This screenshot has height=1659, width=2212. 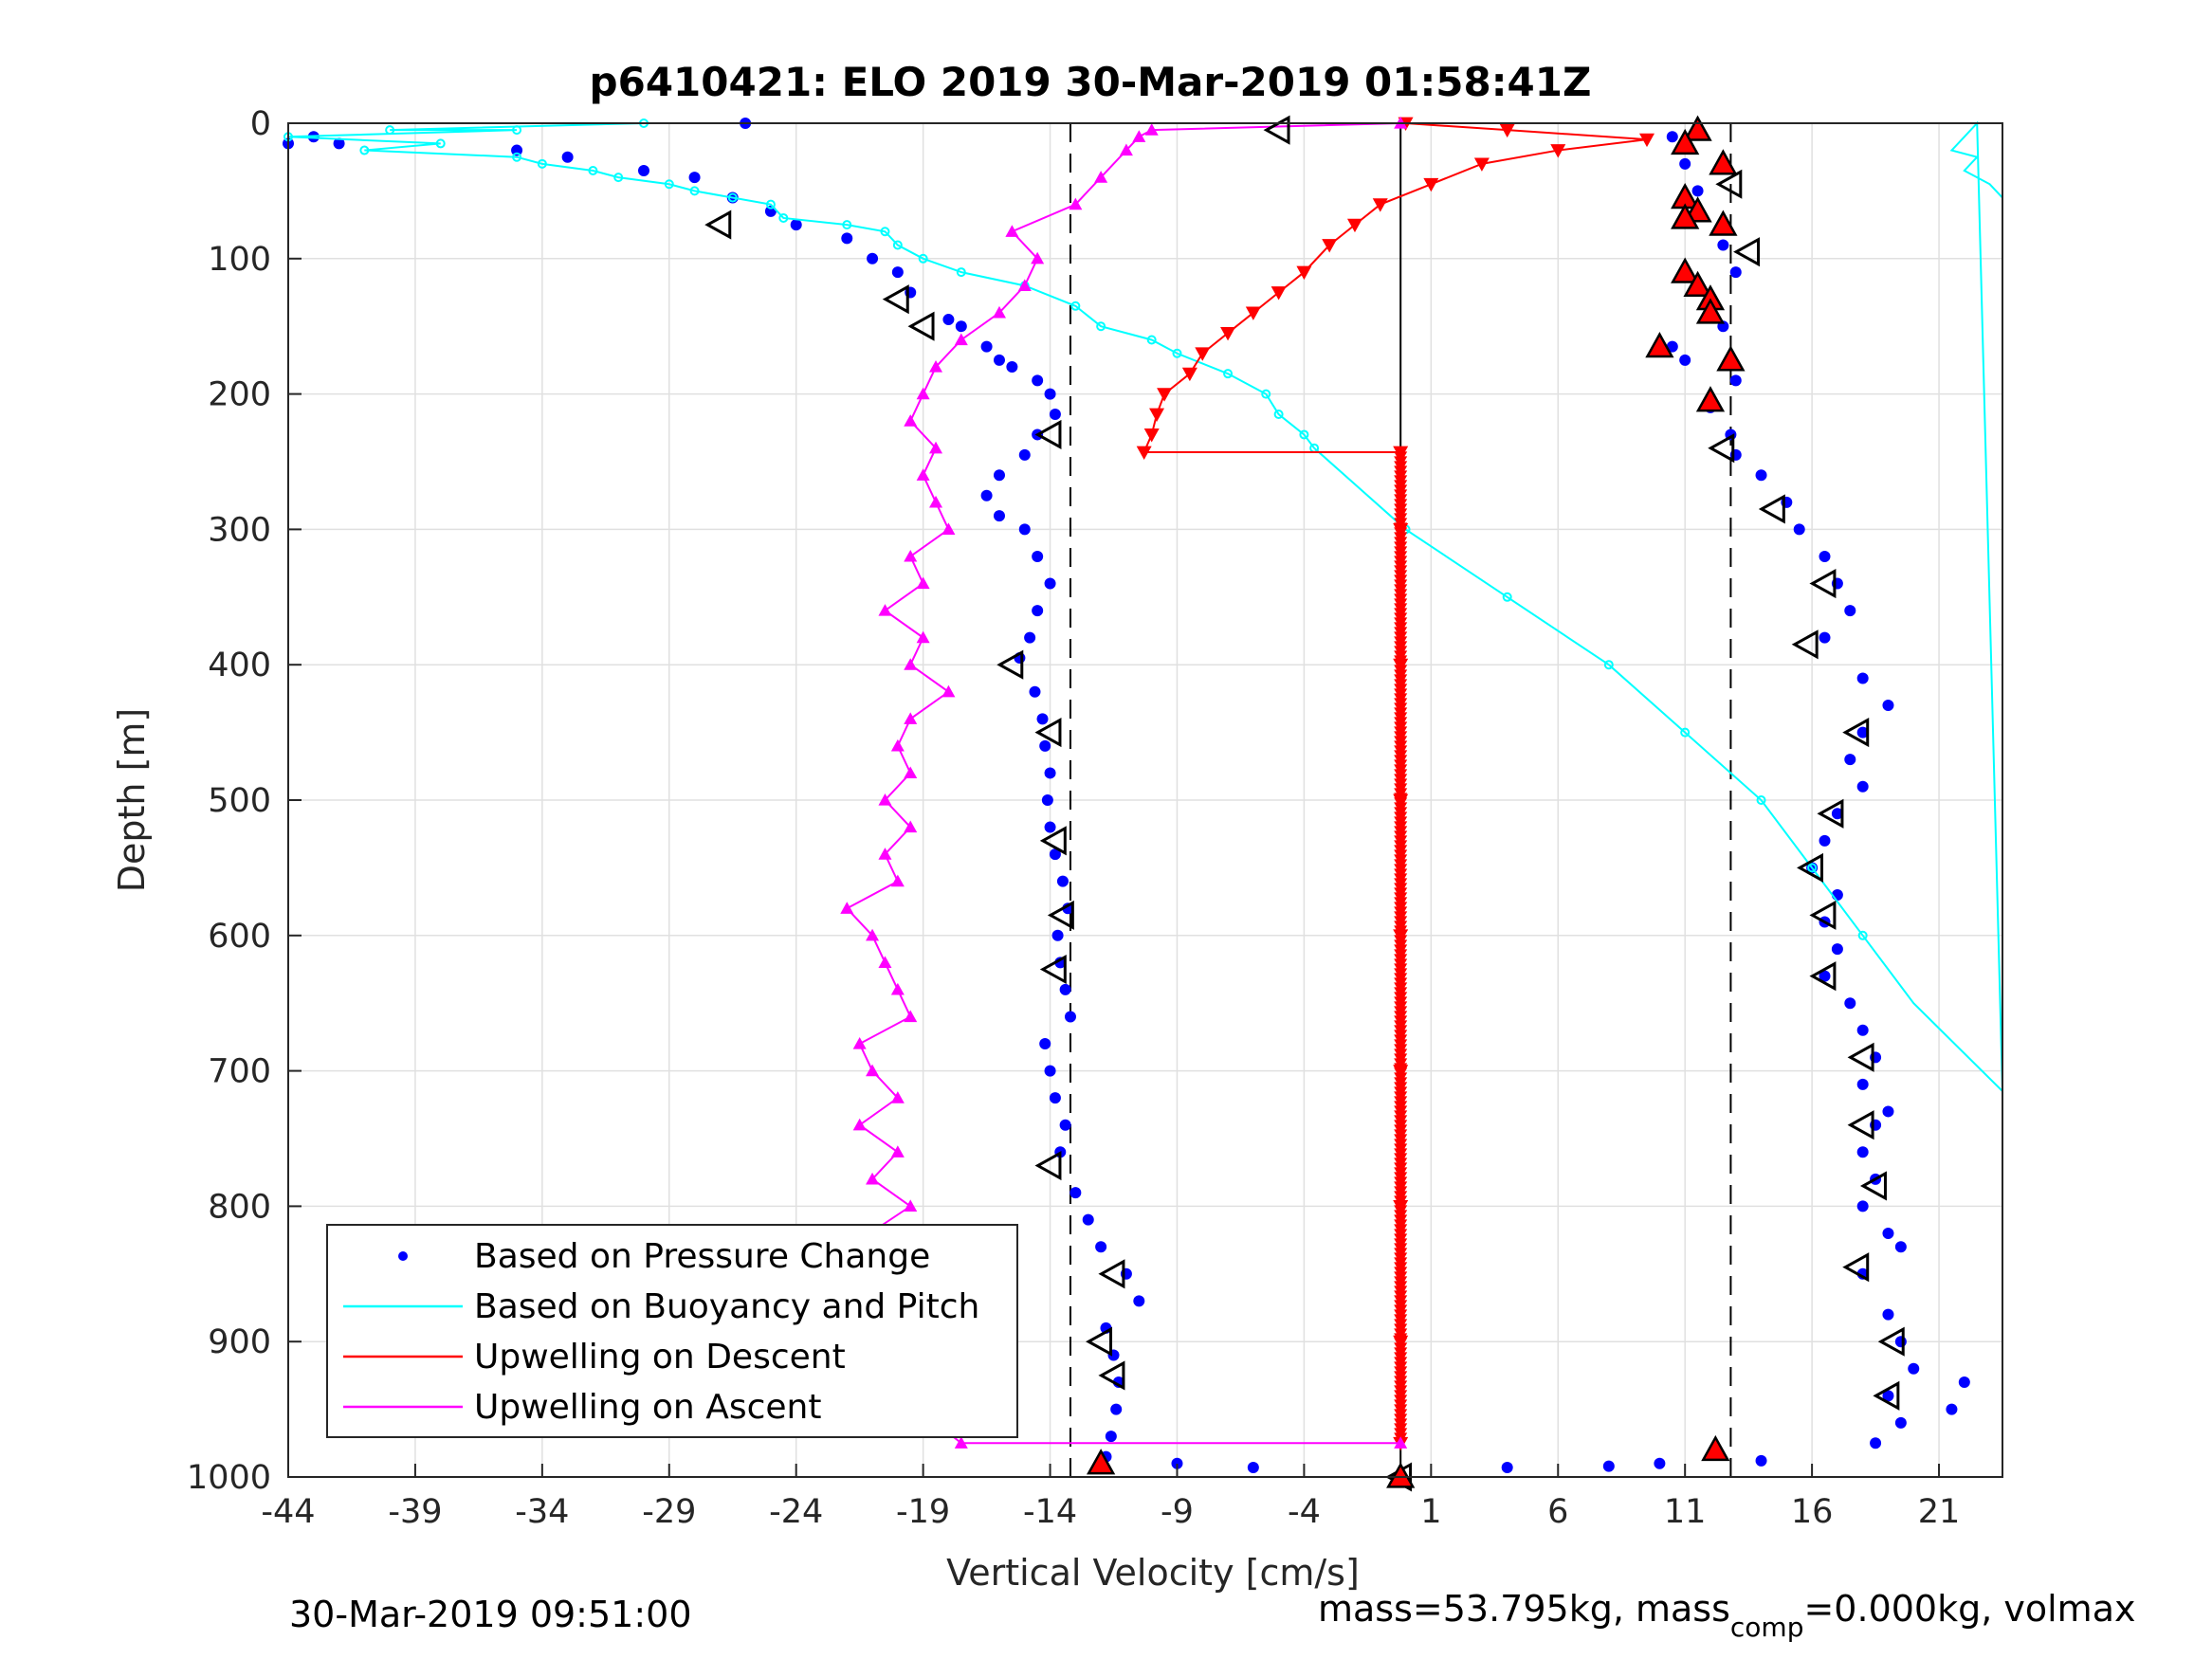 What do you see at coordinates (796, 1512) in the screenshot?
I see `x-tick-label: -24` at bounding box center [796, 1512].